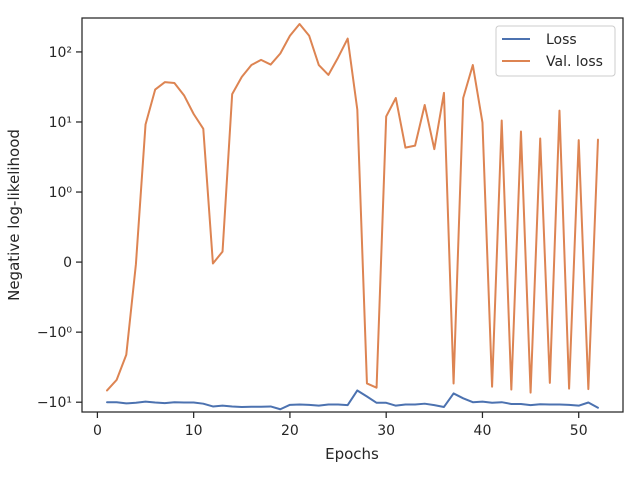  What do you see at coordinates (352, 454) in the screenshot?
I see `x-axis-label: Epochs` at bounding box center [352, 454].